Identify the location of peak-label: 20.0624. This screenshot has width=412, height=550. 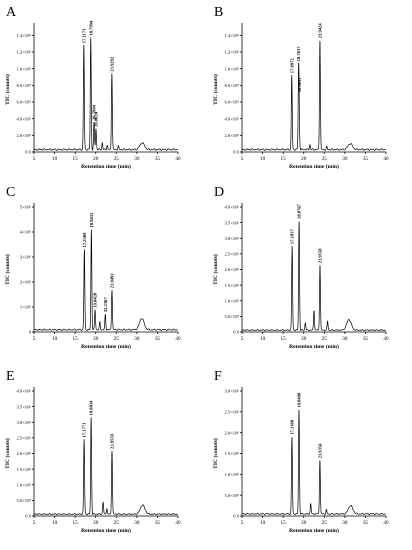
(96, 119).